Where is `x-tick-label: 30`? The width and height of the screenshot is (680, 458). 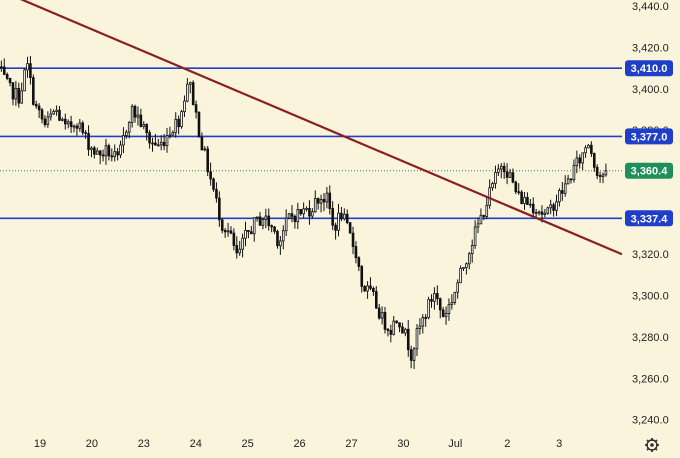
x-tick-label: 30 is located at coordinates (403, 444).